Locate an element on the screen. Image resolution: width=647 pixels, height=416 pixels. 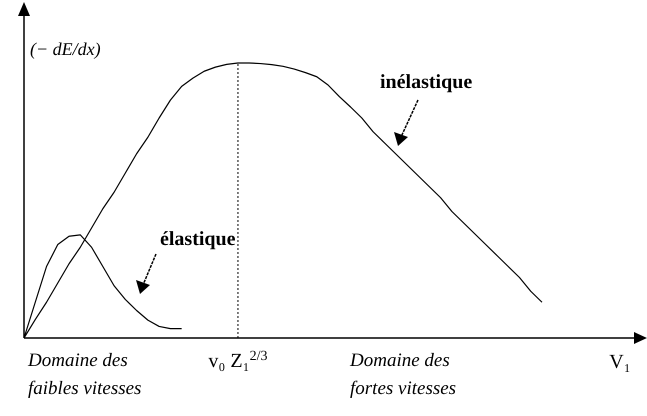
text: élastique is located at coordinates (198, 239).